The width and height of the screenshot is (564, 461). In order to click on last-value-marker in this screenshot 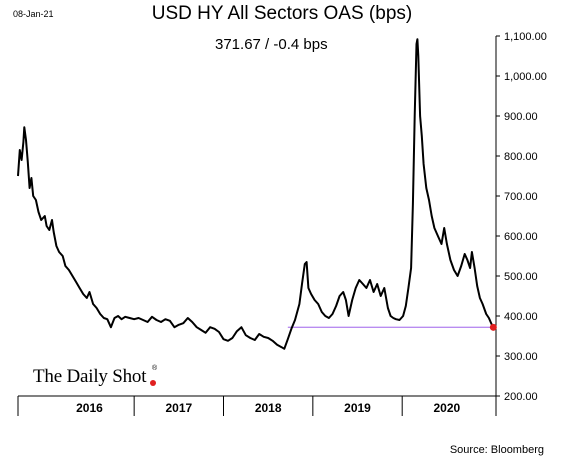, I will do `click(493, 327)`.